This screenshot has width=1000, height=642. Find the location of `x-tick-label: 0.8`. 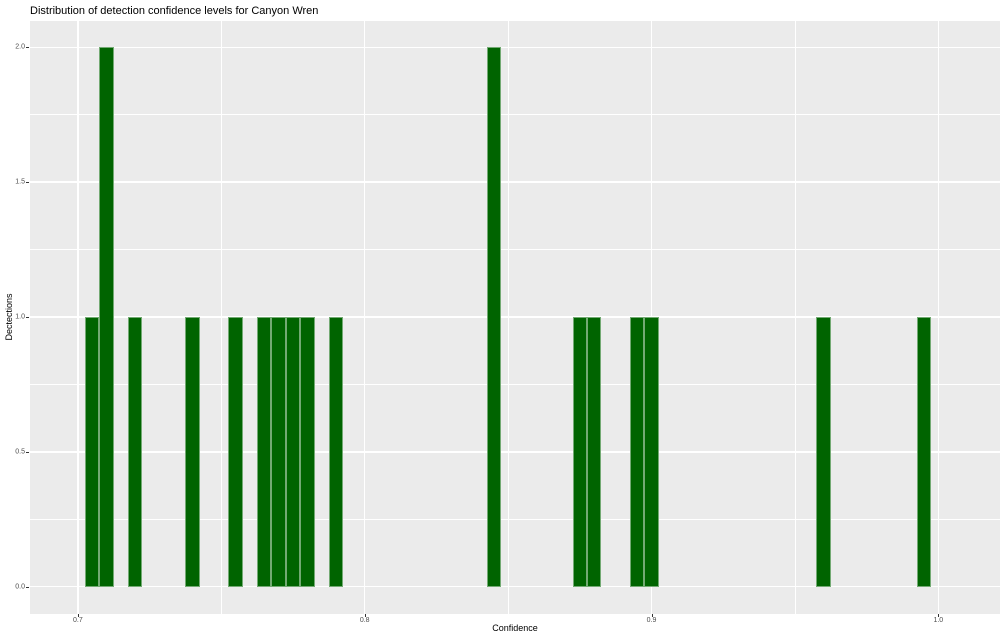

x-tick-label: 0.8 is located at coordinates (364, 620).